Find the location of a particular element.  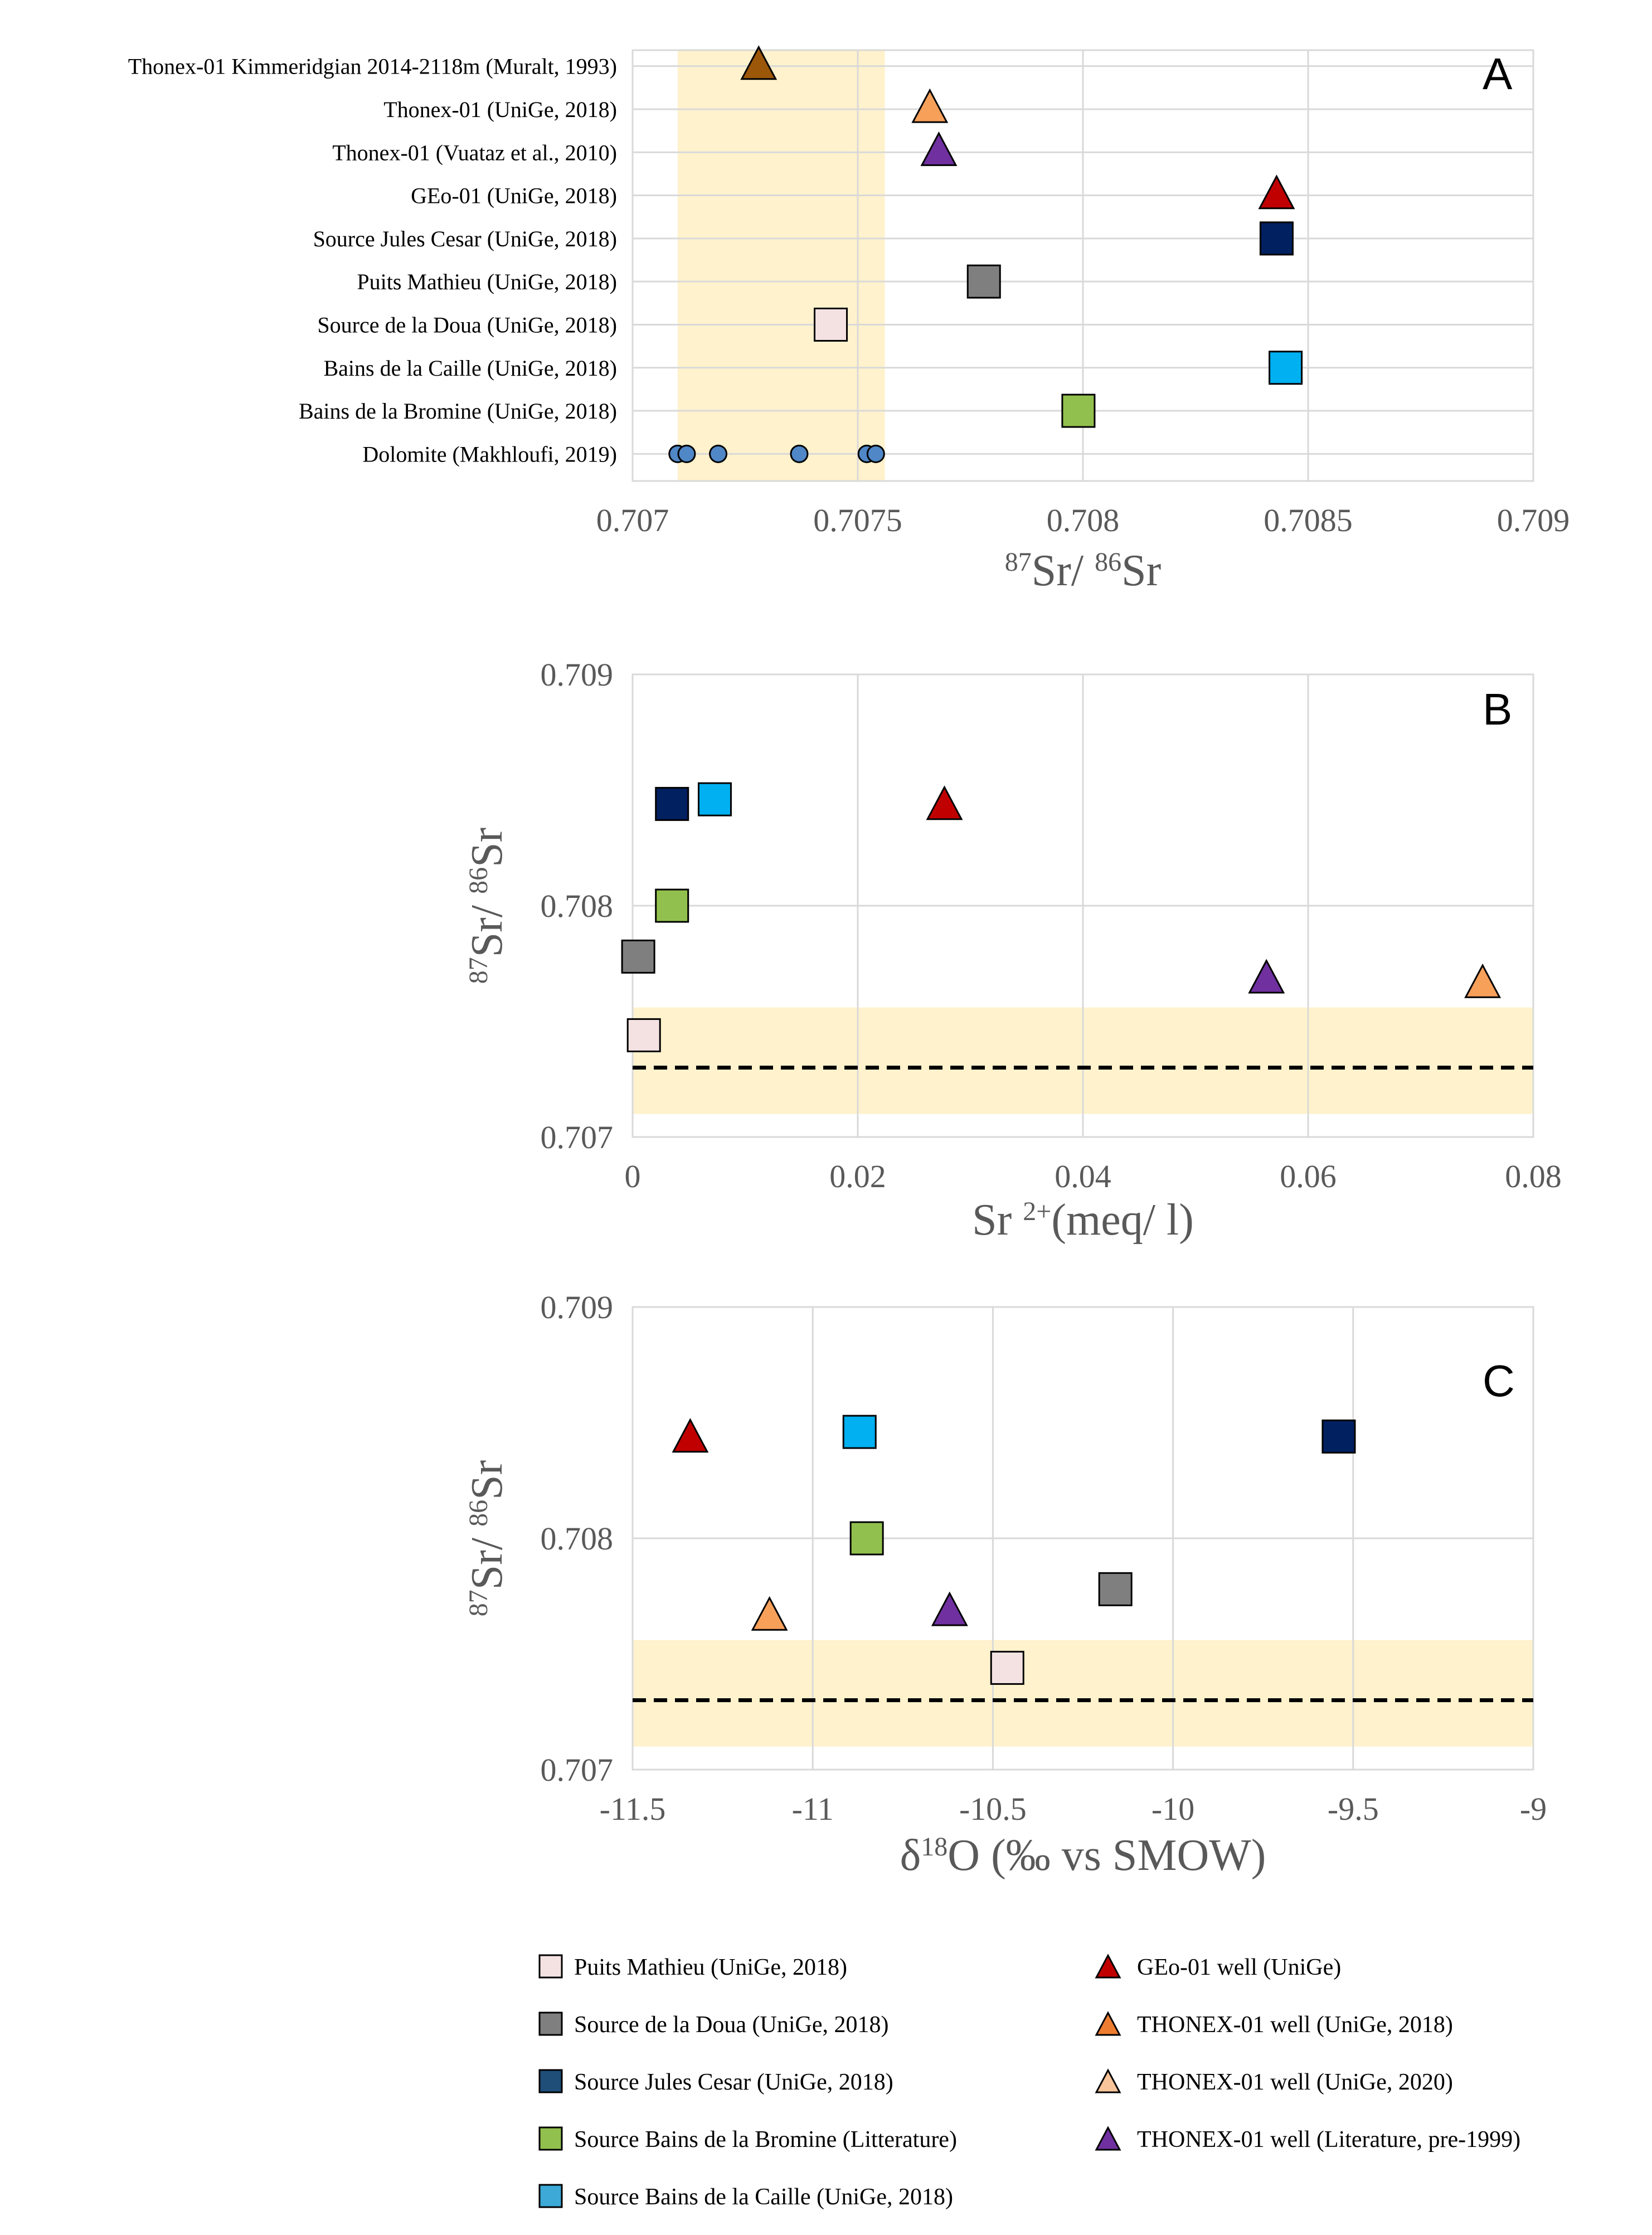

panel-c-x-tick: -11 is located at coordinates (813, 1809).